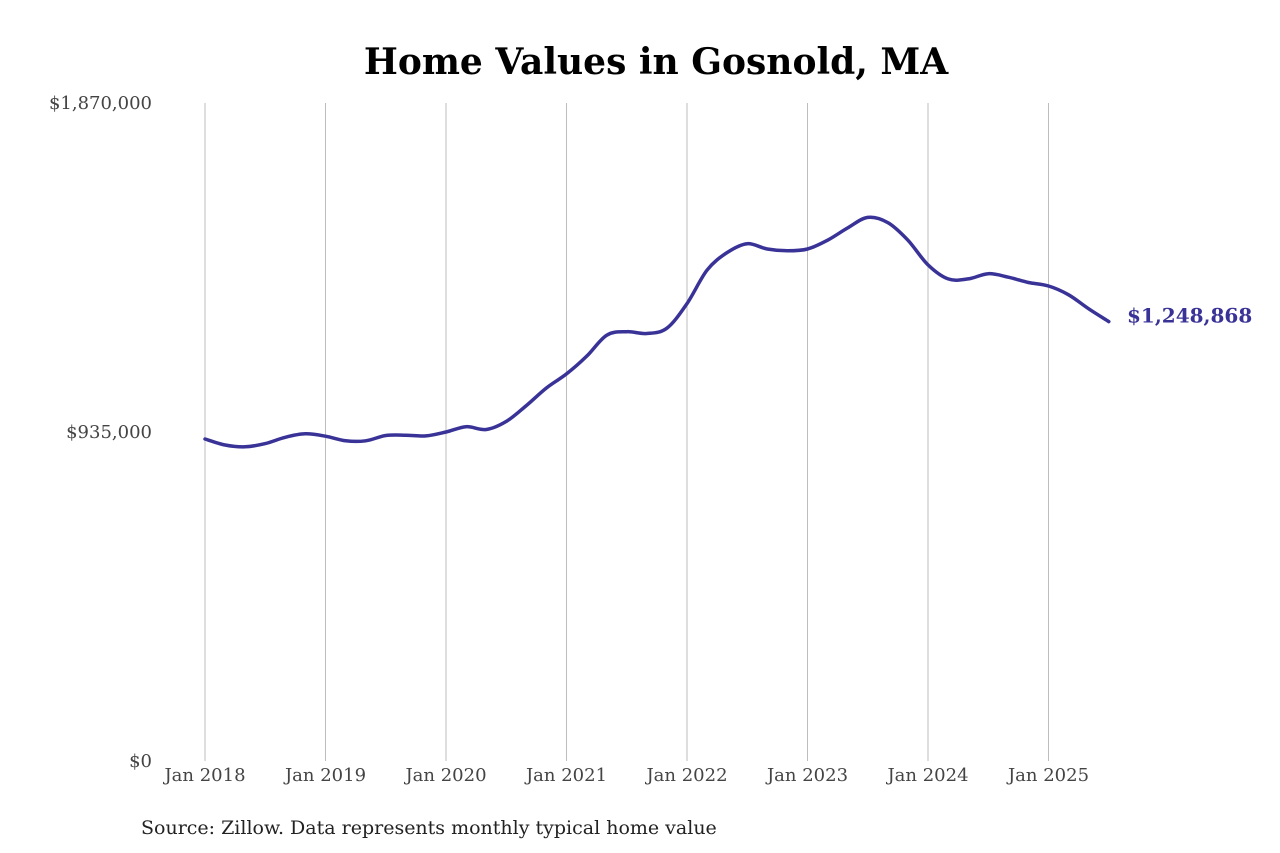  What do you see at coordinates (1189, 316) in the screenshot?
I see `last-value-label: $1,248,868` at bounding box center [1189, 316].